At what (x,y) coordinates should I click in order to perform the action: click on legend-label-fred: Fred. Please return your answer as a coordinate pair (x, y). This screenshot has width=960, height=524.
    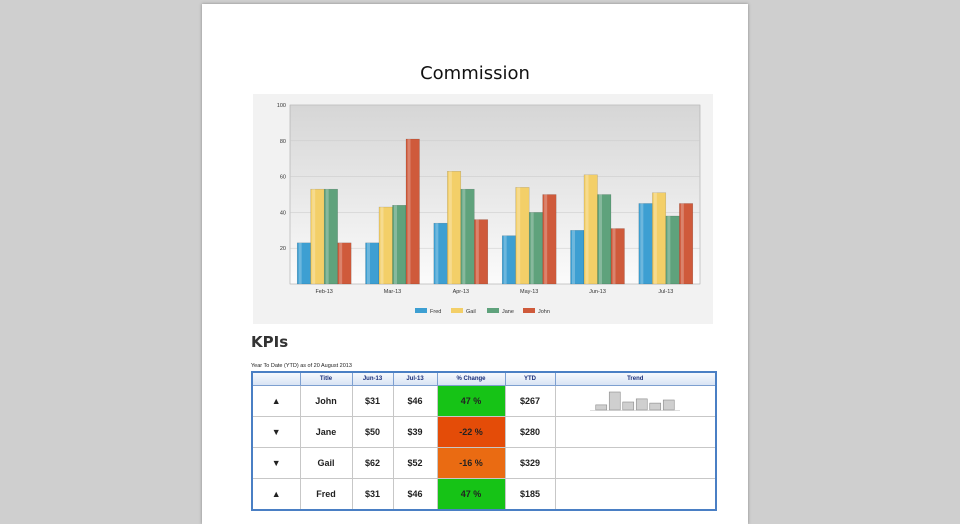
    Looking at the image, I should click on (435, 312).